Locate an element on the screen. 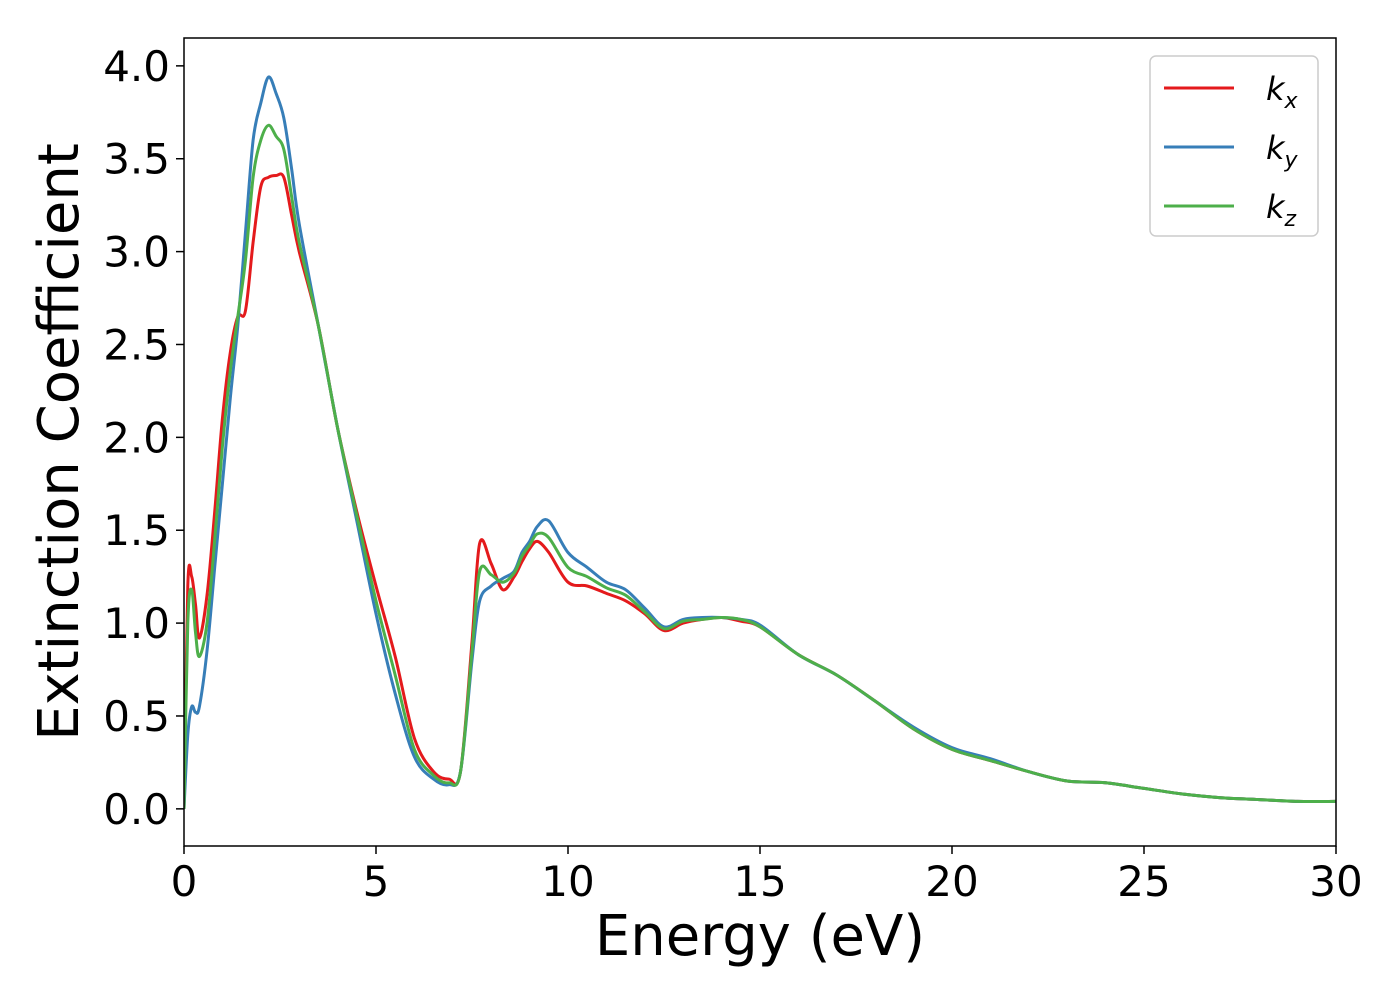 Image resolution: width=1400 pixels, height=1000 pixels. x-axis-ticks: 0 5 10 15 20 25 30 is located at coordinates (767, 876).